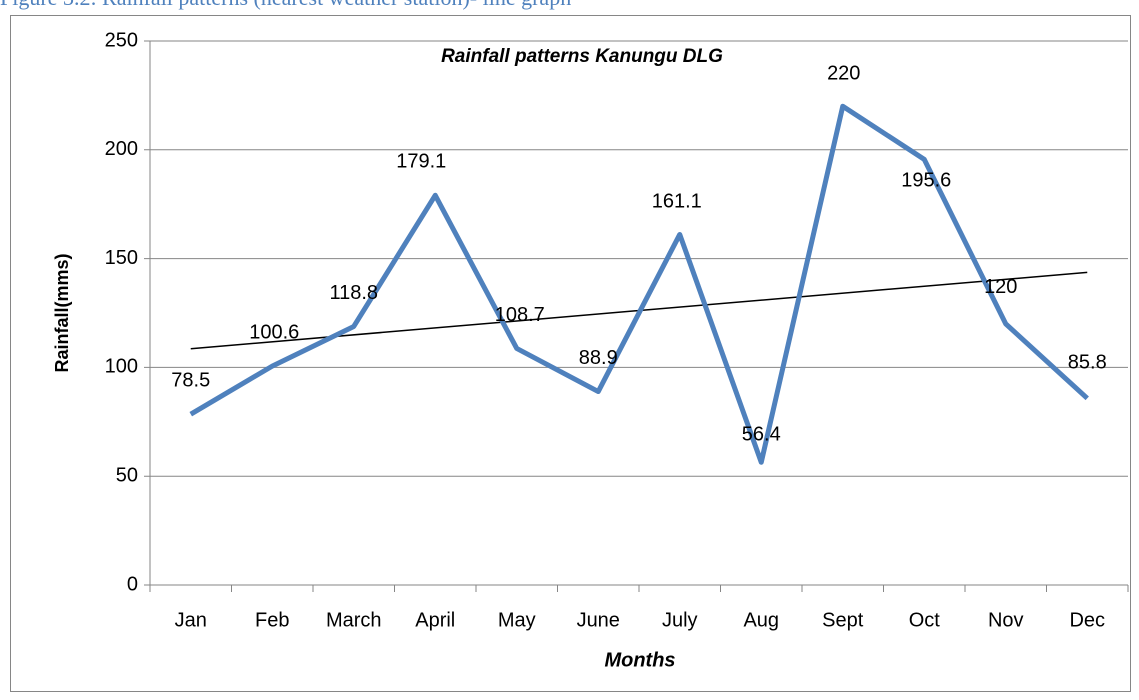 The width and height of the screenshot is (1139, 700). What do you see at coordinates (435, 620) in the screenshot?
I see `x-tick-label: April` at bounding box center [435, 620].